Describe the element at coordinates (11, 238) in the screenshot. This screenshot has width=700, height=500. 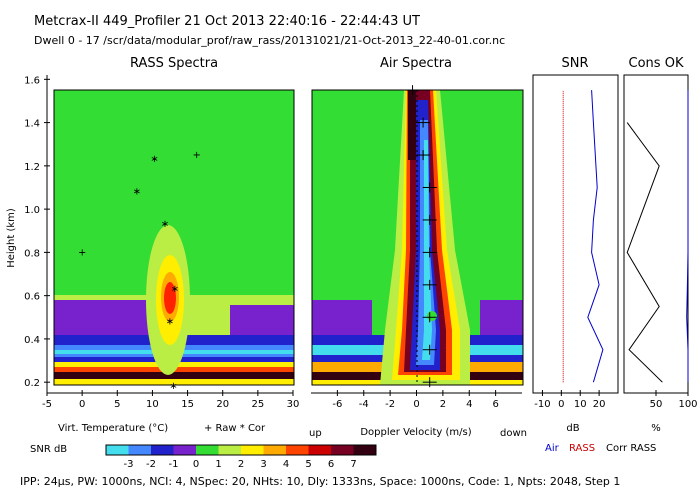
I see `y-axis-label: Height (km)` at that location.